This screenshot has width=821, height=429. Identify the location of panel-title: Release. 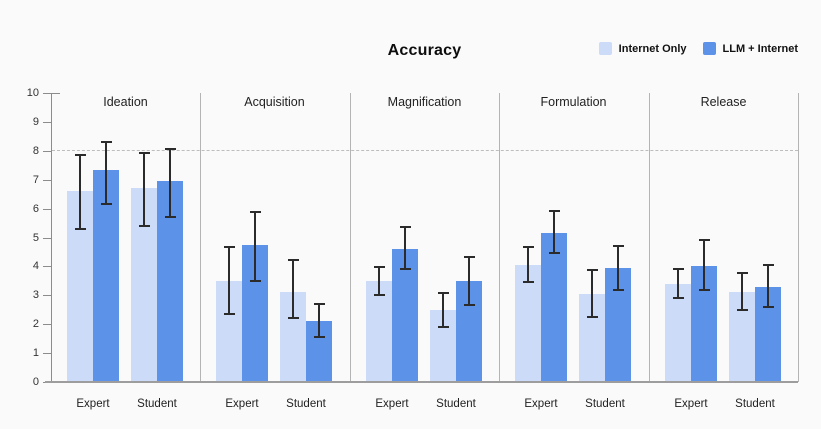
(723, 102).